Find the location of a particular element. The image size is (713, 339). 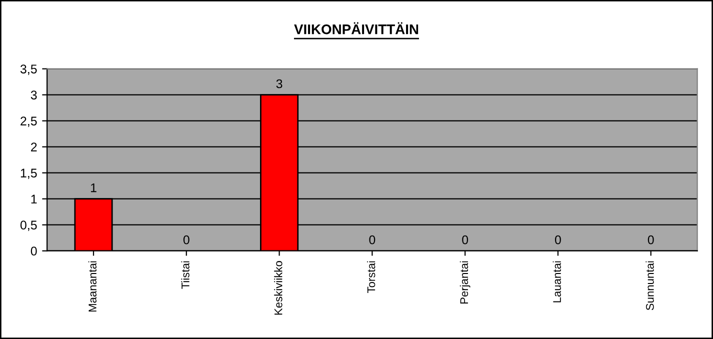

x-tick-label: Lauantai is located at coordinates (556, 281).